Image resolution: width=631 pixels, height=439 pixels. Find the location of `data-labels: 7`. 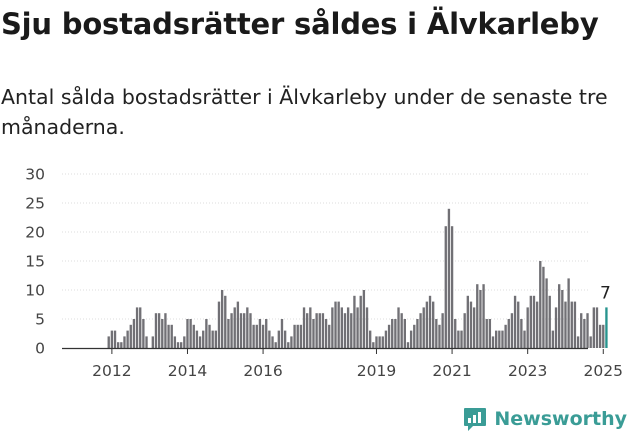

data-labels: 7 is located at coordinates (605, 293).